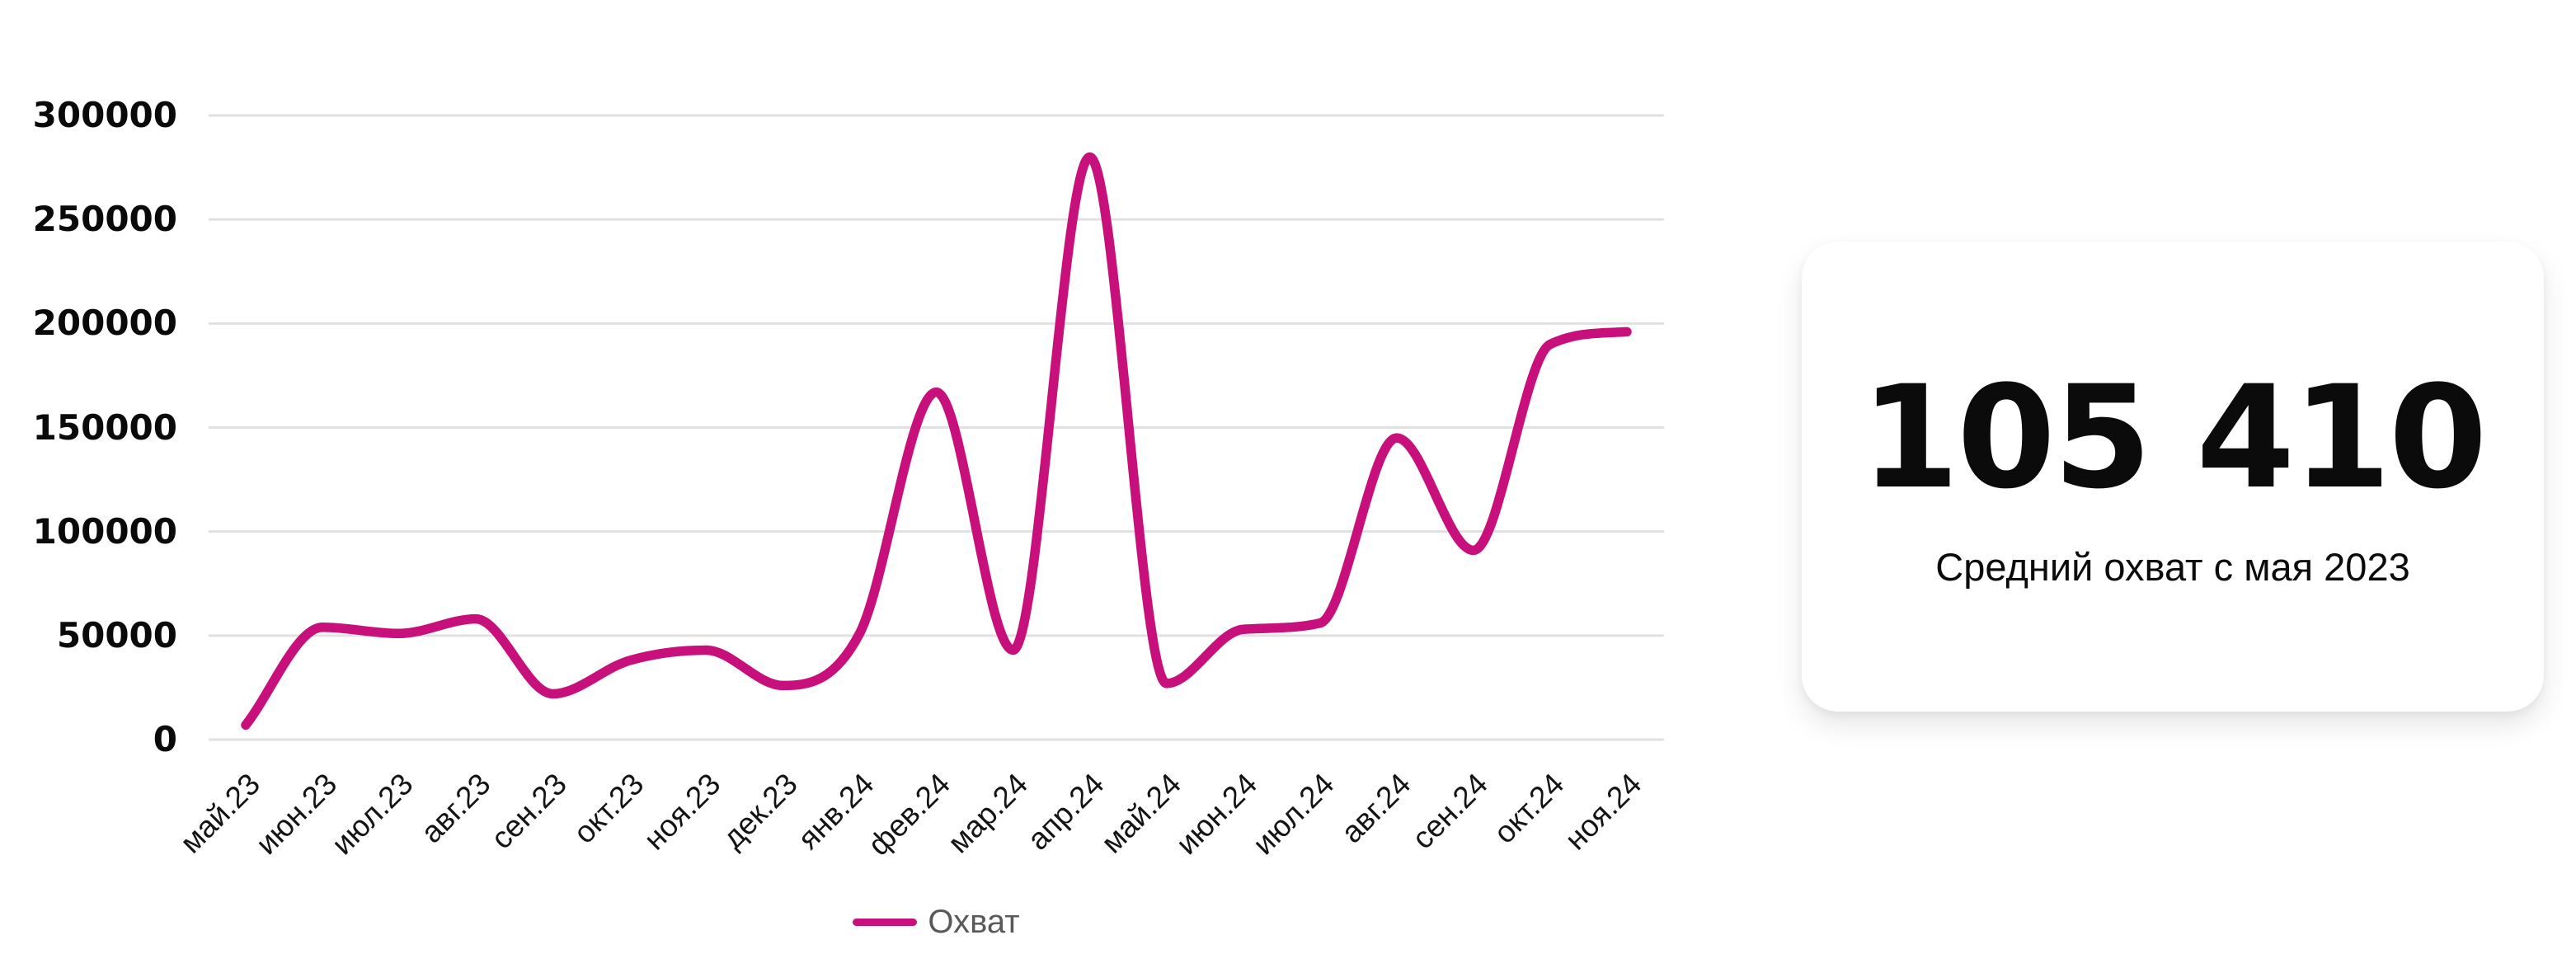 The image size is (2576, 968). I want to click on y-tick-label: 50000, so click(116, 635).